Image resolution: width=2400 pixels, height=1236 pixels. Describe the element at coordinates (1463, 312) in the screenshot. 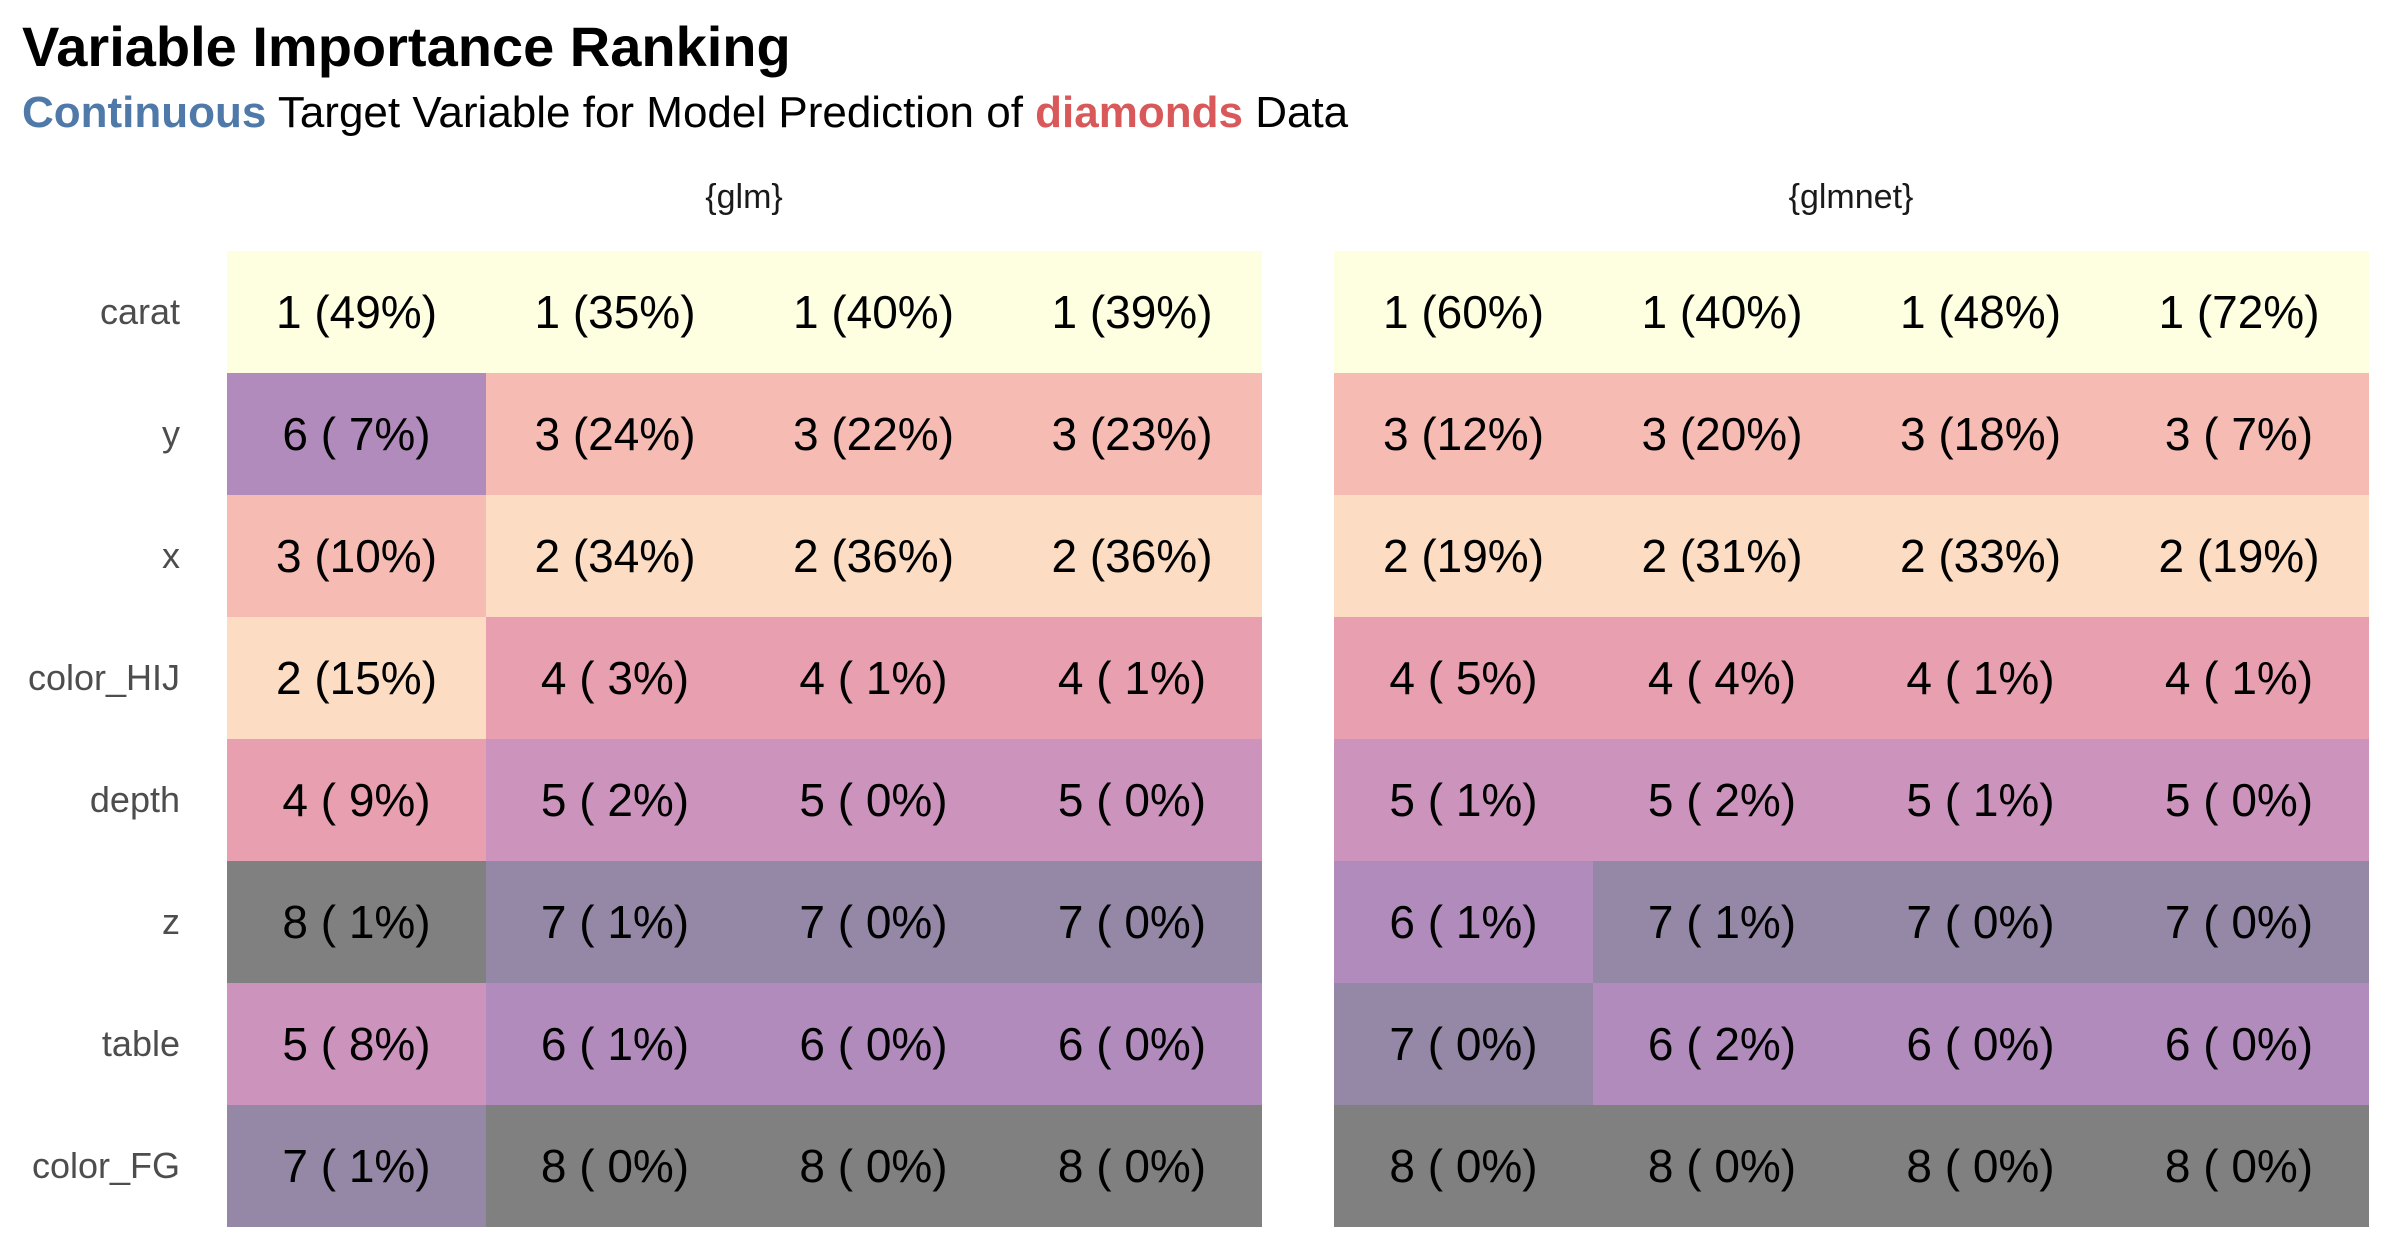

I see `heatmap-cell: 1 (60%)` at that location.